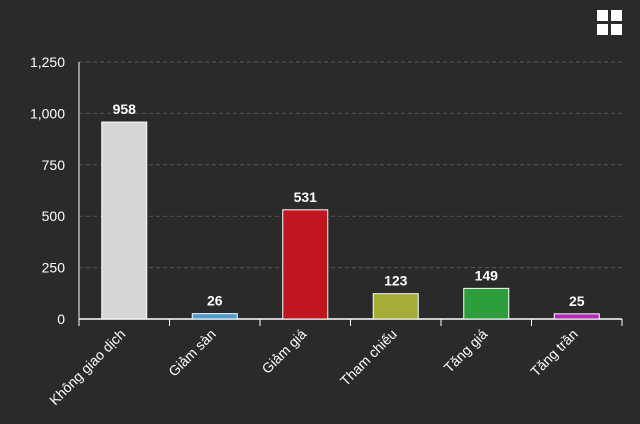 The width and height of the screenshot is (640, 424). What do you see at coordinates (87, 367) in the screenshot?
I see `category-label: Không giao dịch` at bounding box center [87, 367].